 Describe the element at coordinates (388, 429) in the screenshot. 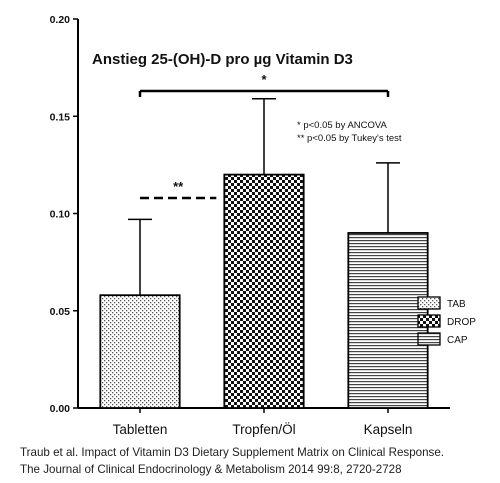

I see `x-tick-label: Kapseln` at that location.